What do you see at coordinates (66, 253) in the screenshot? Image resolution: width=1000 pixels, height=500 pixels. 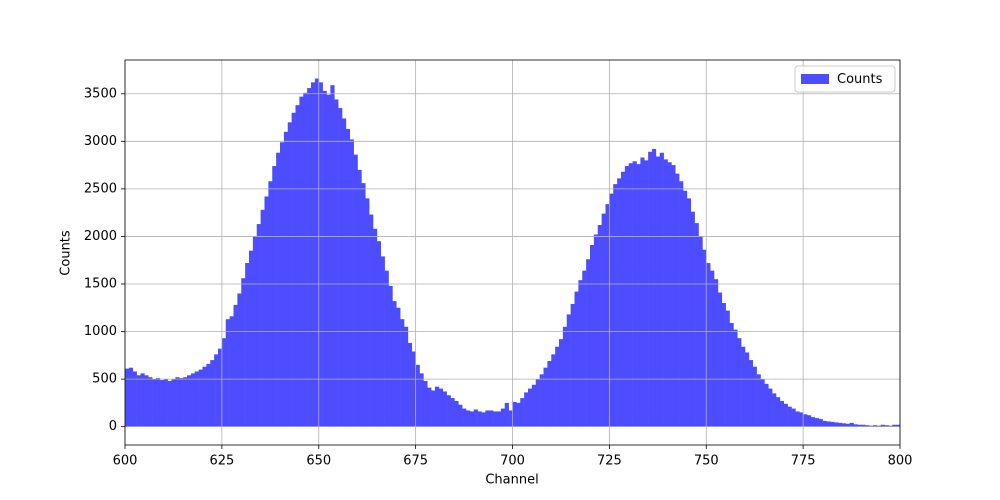 I see `y-axis-label: Counts` at bounding box center [66, 253].